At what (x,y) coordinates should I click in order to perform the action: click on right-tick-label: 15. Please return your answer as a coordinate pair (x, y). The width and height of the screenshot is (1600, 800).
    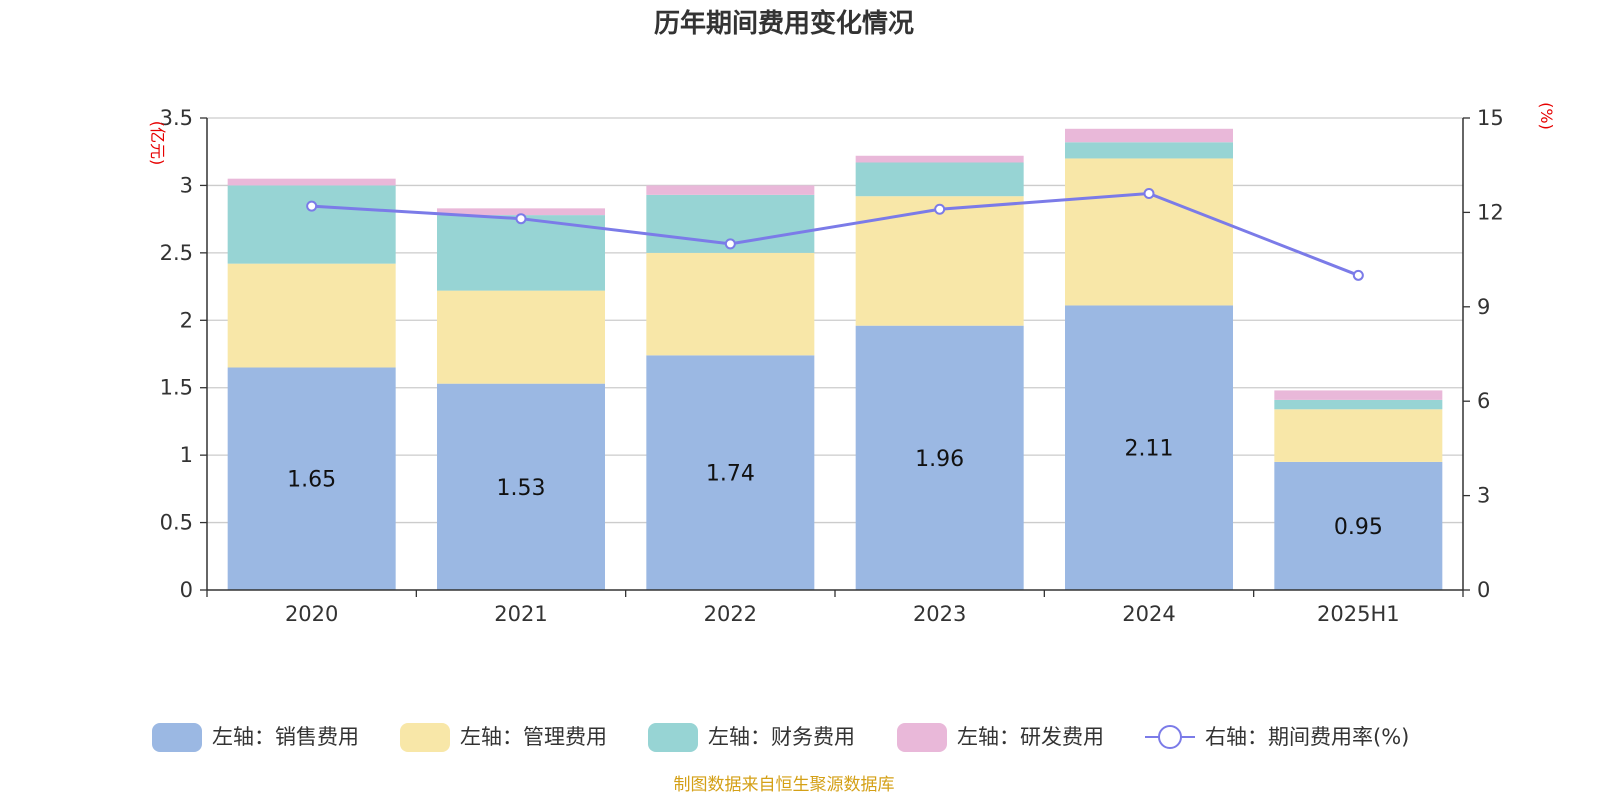
    Looking at the image, I should click on (1490, 118).